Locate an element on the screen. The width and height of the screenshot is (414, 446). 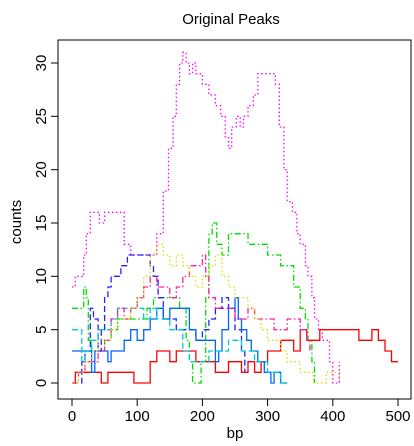
x-tick-label: 0 is located at coordinates (72, 416).